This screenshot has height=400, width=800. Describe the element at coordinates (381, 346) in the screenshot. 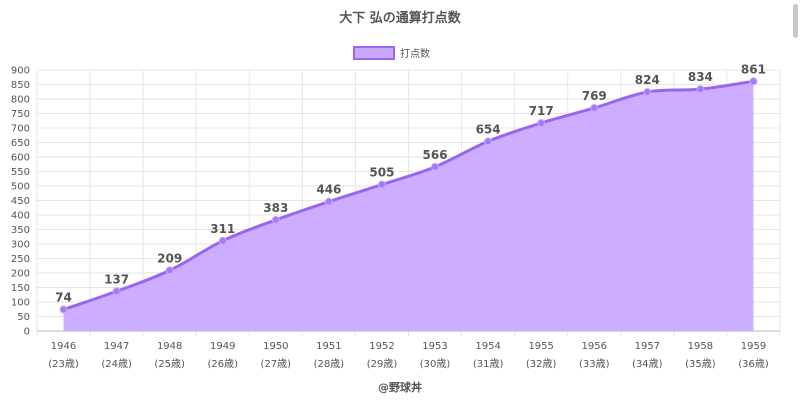

I see `x-tick-label: 1952` at that location.